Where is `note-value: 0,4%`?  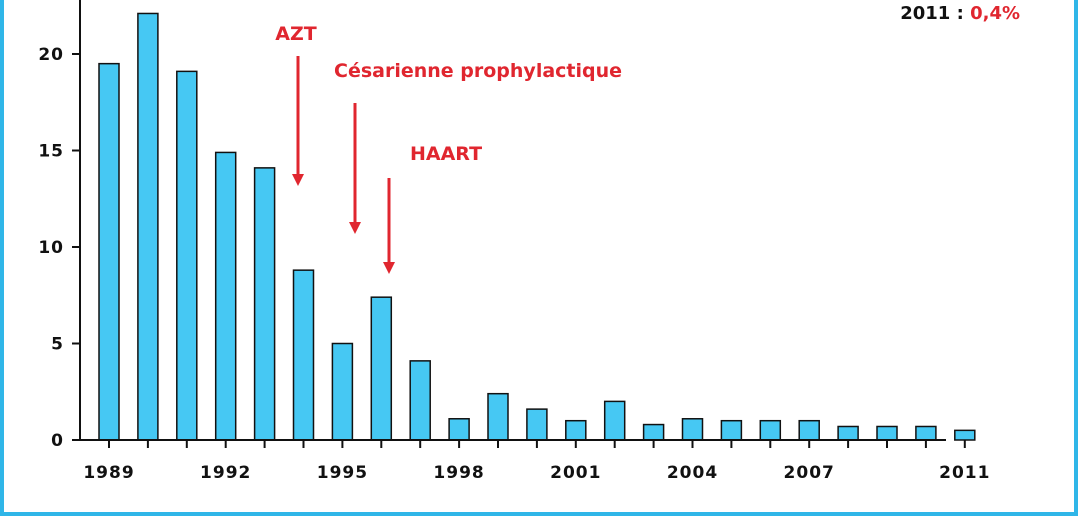 note-value: 0,4% is located at coordinates (995, 13).